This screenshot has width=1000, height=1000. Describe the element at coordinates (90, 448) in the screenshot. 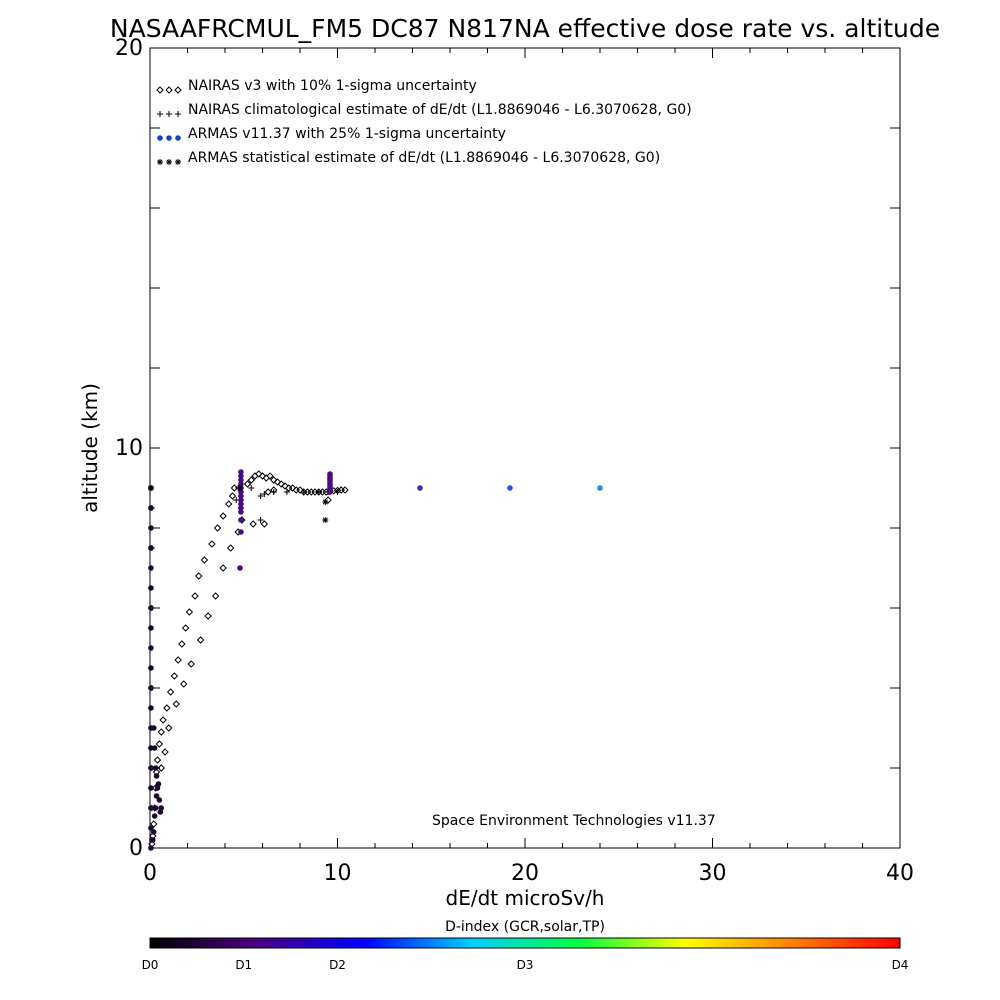

I see `y-axis-label: altitude (km)` at that location.